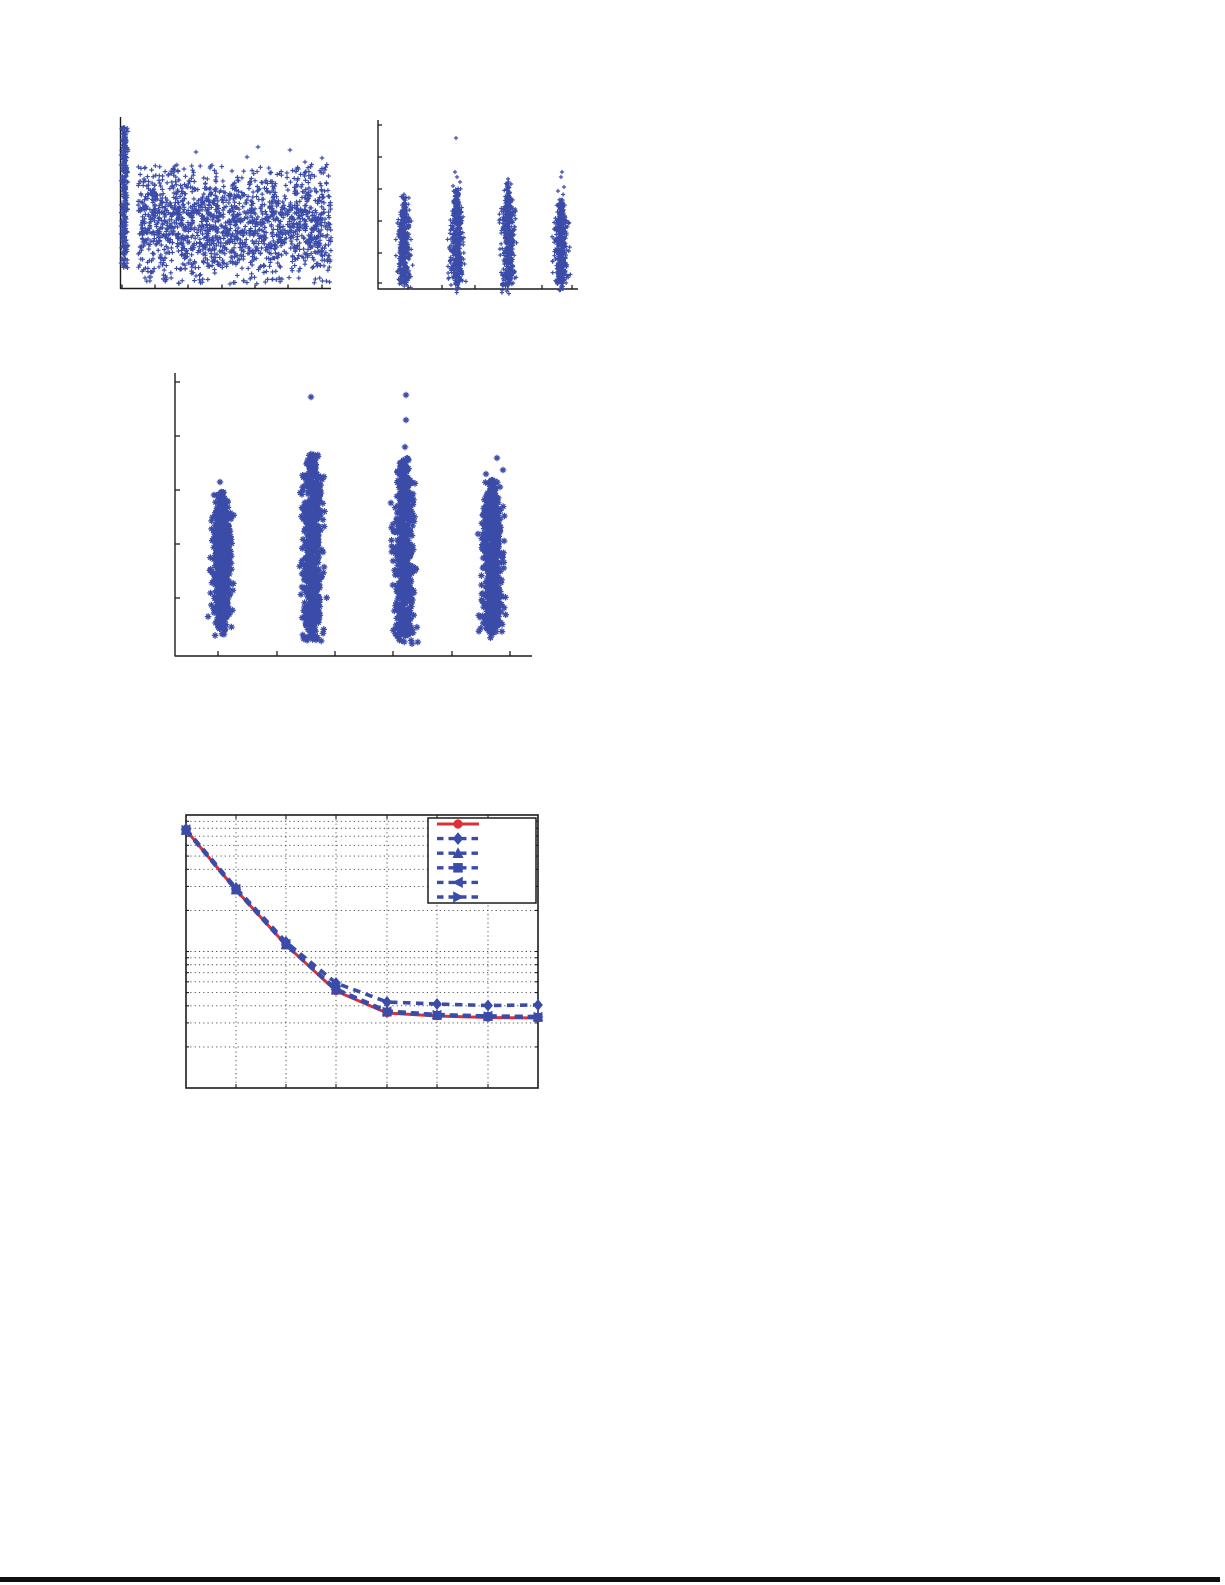  What do you see at coordinates (362, 951) in the screenshot?
I see `line-plot-bottom` at bounding box center [362, 951].